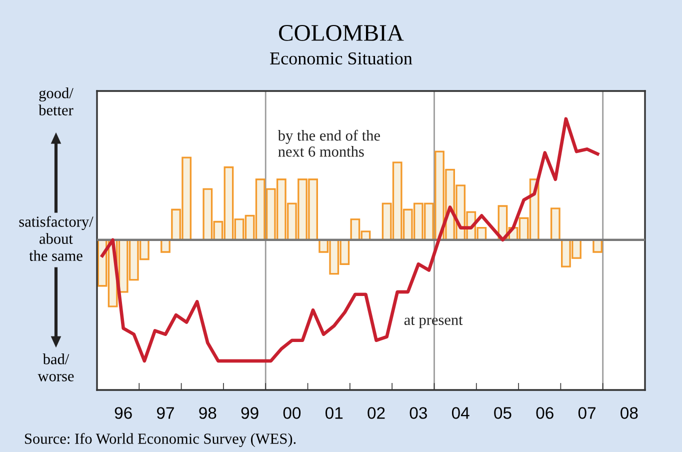 Image resolution: width=682 pixels, height=452 pixels. Describe the element at coordinates (329, 143) in the screenshot. I see `series-label: by the end of the next 6 months` at that location.